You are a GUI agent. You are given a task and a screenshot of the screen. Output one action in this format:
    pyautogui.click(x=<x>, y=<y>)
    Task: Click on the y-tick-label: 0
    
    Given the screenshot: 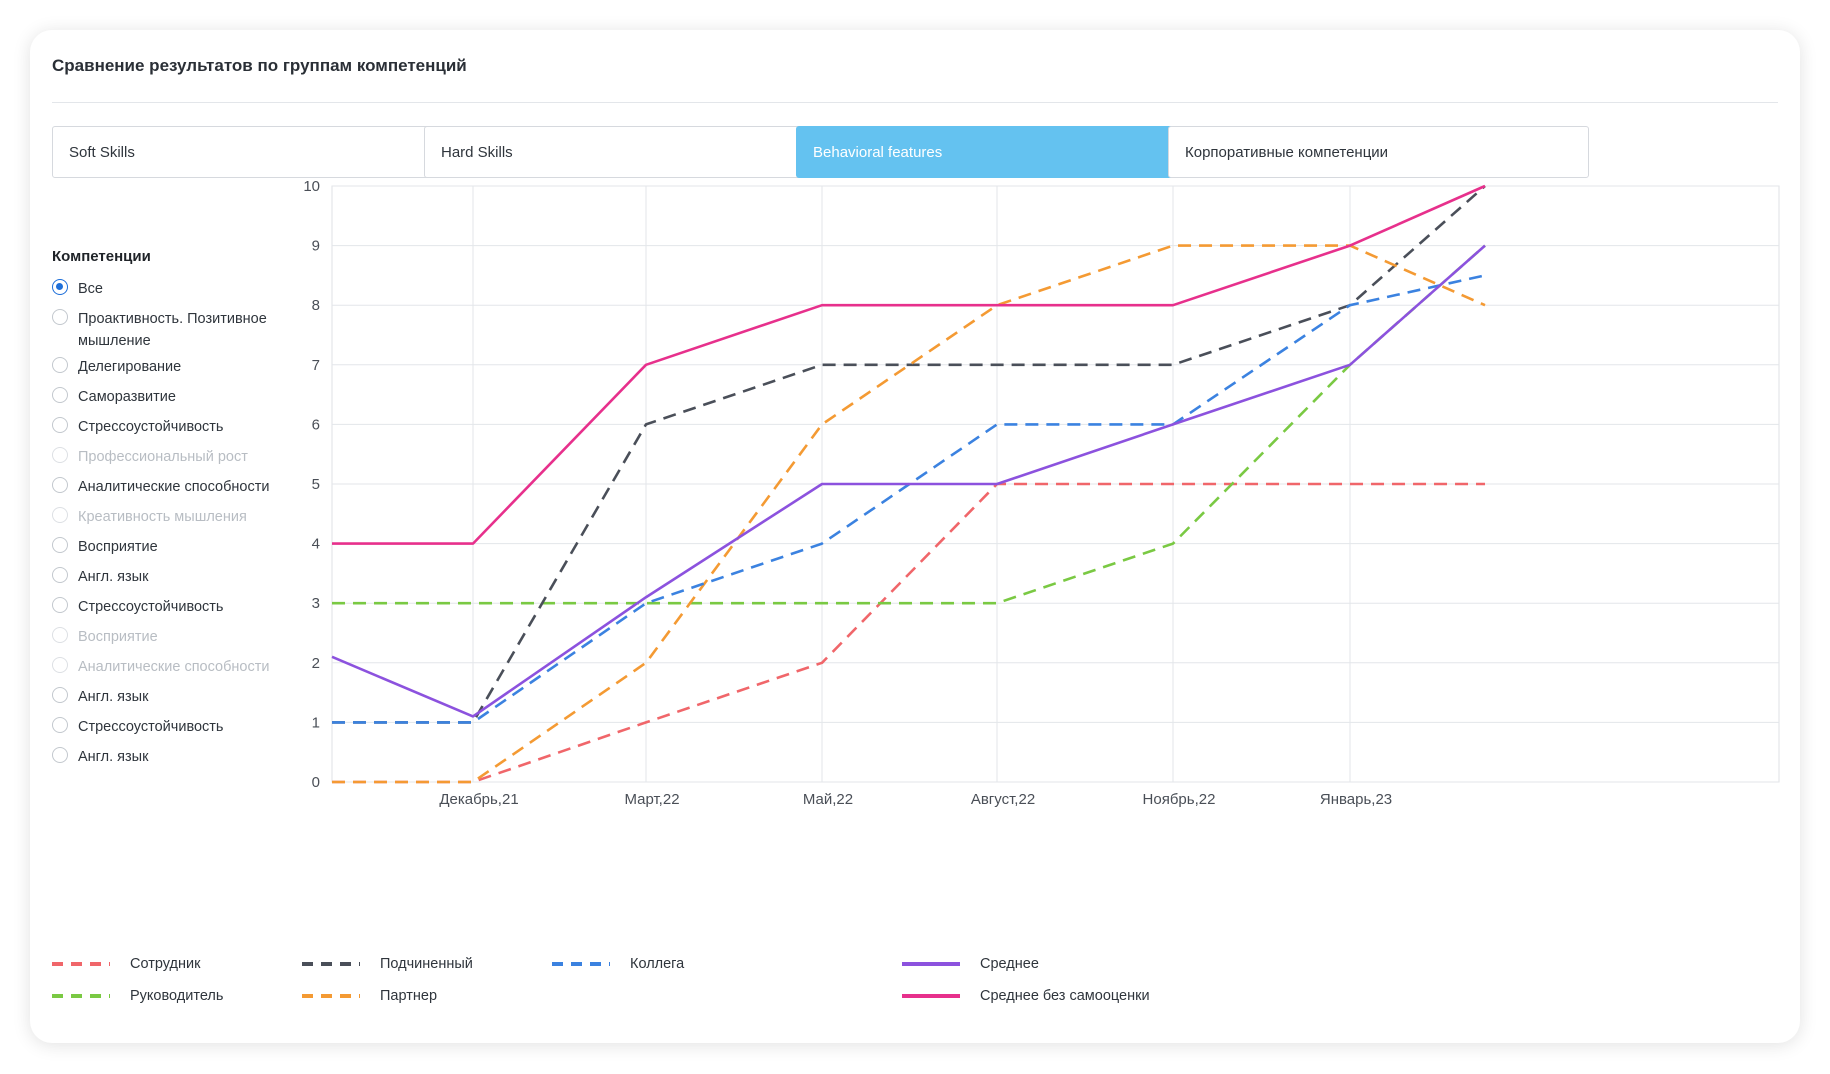 What is the action you would take?
    pyautogui.click(x=316, y=782)
    